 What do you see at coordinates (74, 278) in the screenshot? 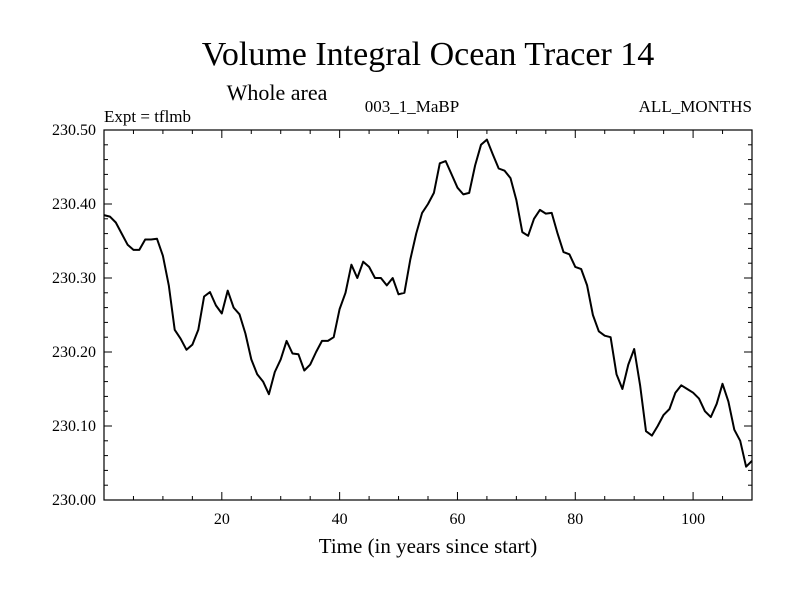
I see `y-tick-label: 230.30` at bounding box center [74, 278].